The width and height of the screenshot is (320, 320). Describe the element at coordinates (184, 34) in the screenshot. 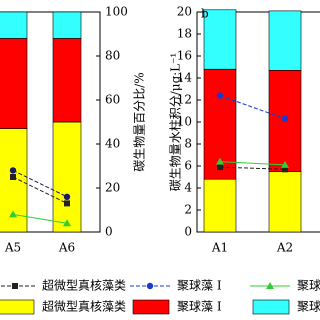

I see `y-tick-label: 18` at that location.